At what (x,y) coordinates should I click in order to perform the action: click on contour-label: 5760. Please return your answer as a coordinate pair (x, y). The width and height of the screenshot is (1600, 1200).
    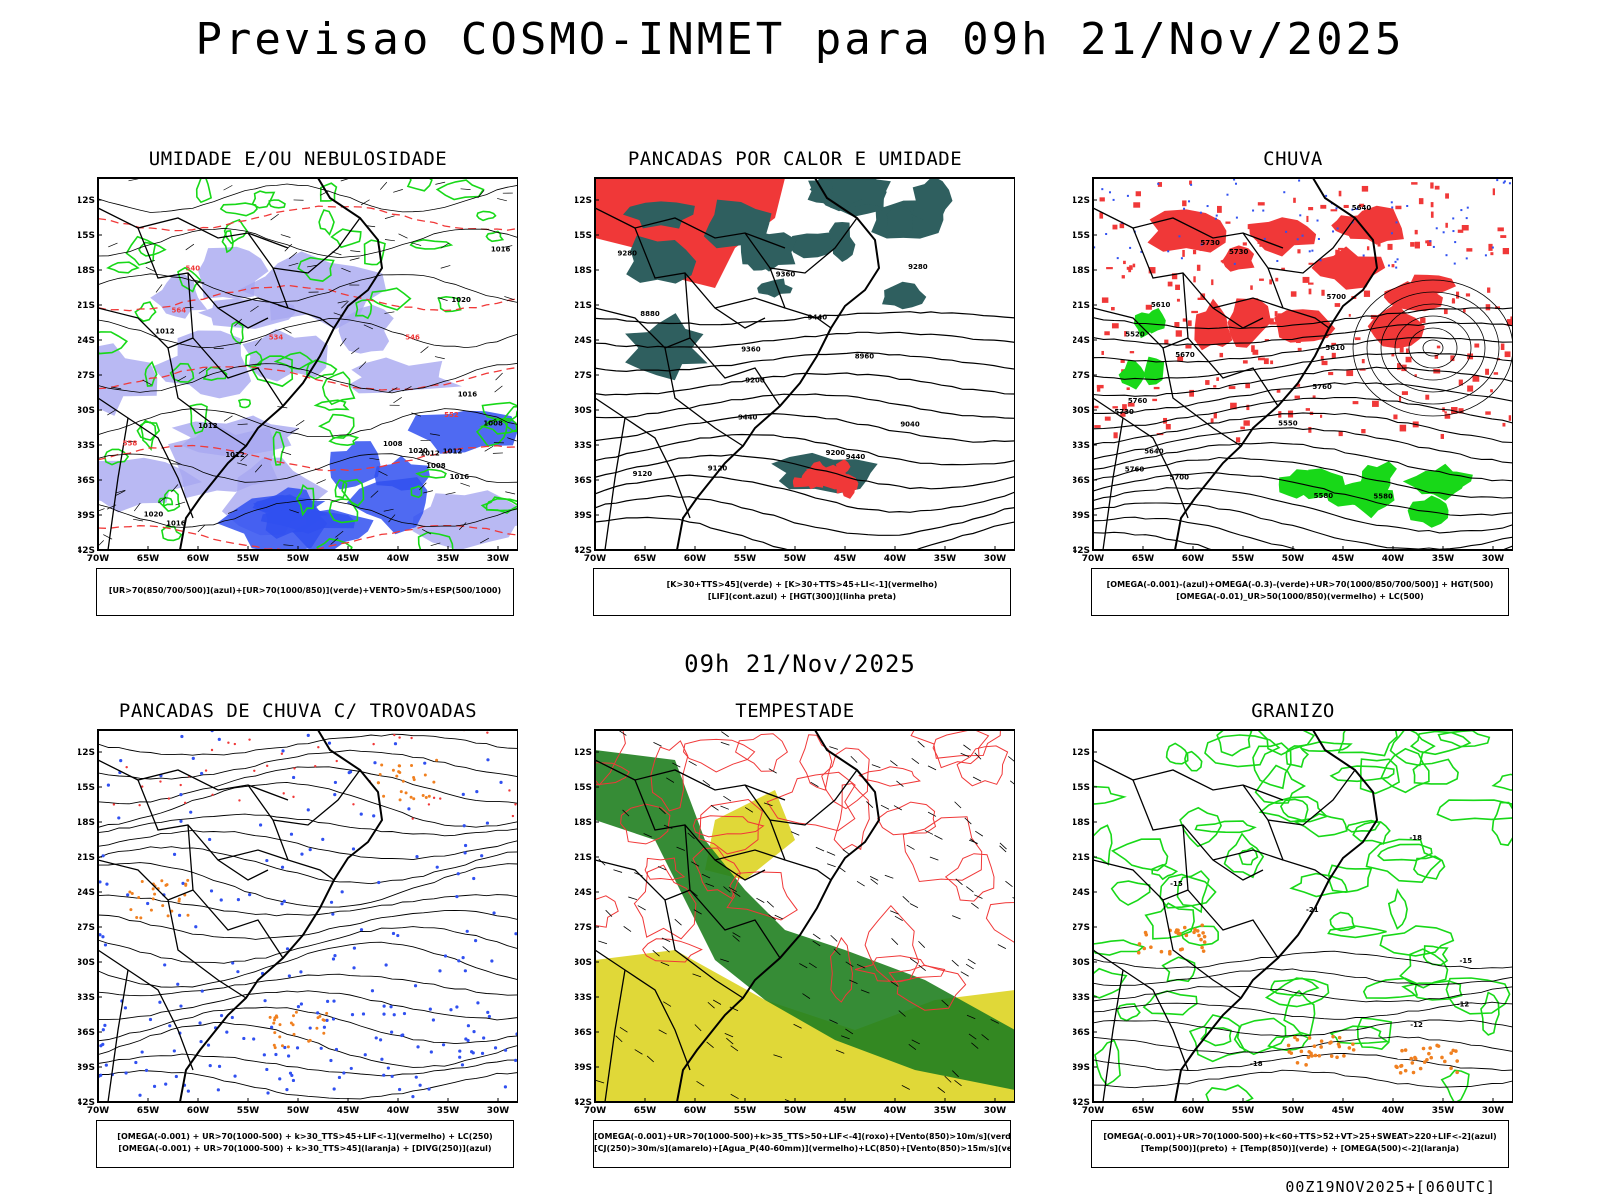
    Looking at the image, I should click on (1135, 470).